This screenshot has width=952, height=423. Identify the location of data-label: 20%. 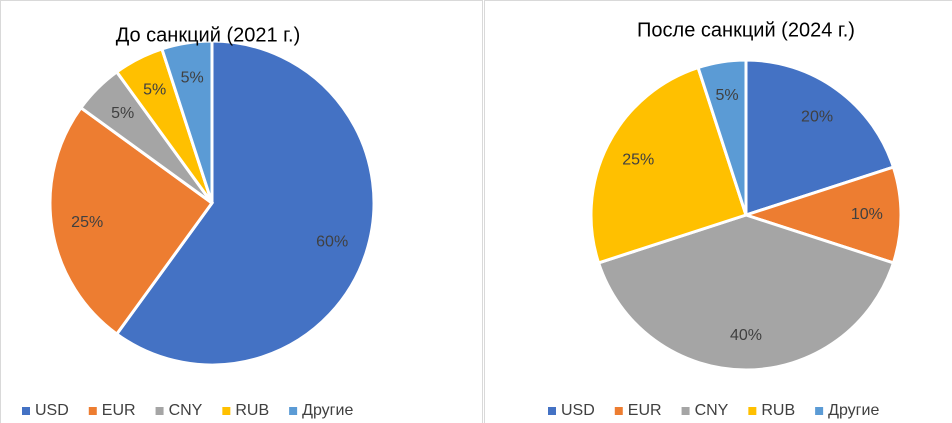
(817, 116).